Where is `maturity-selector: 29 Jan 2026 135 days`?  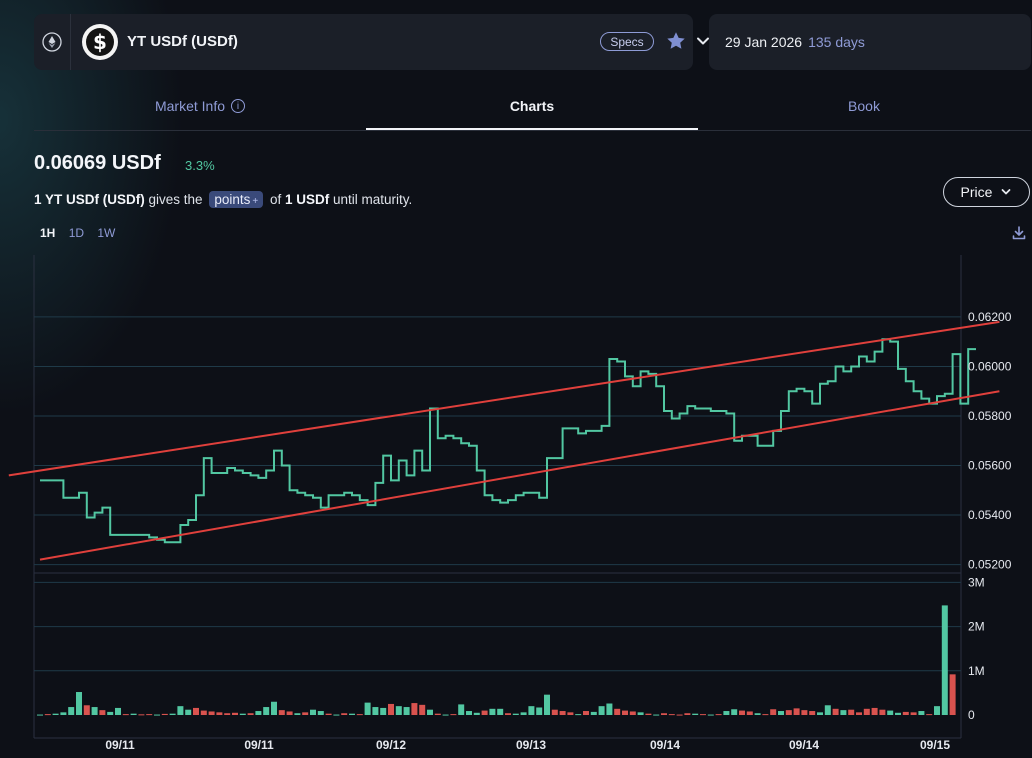
maturity-selector: 29 Jan 2026 135 days is located at coordinates (870, 42).